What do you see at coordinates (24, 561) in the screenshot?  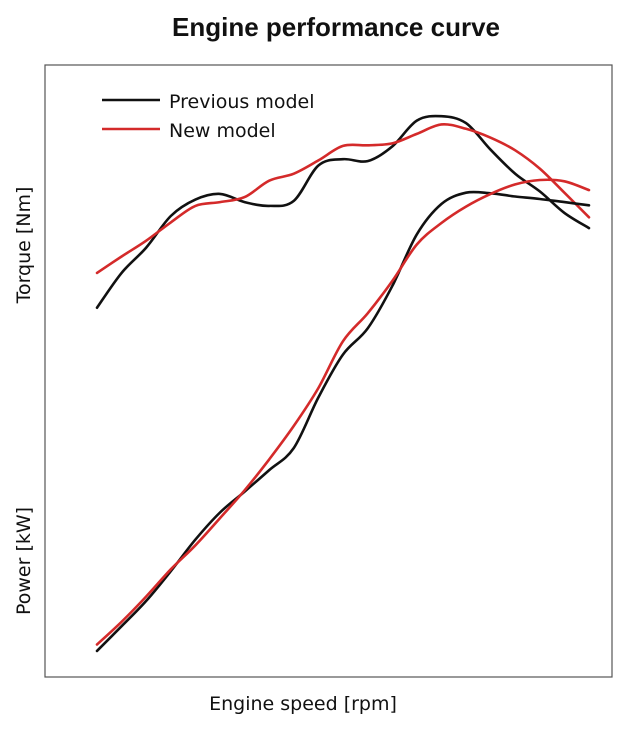 I see `y-axis-label-power: Power [kW]` at bounding box center [24, 561].